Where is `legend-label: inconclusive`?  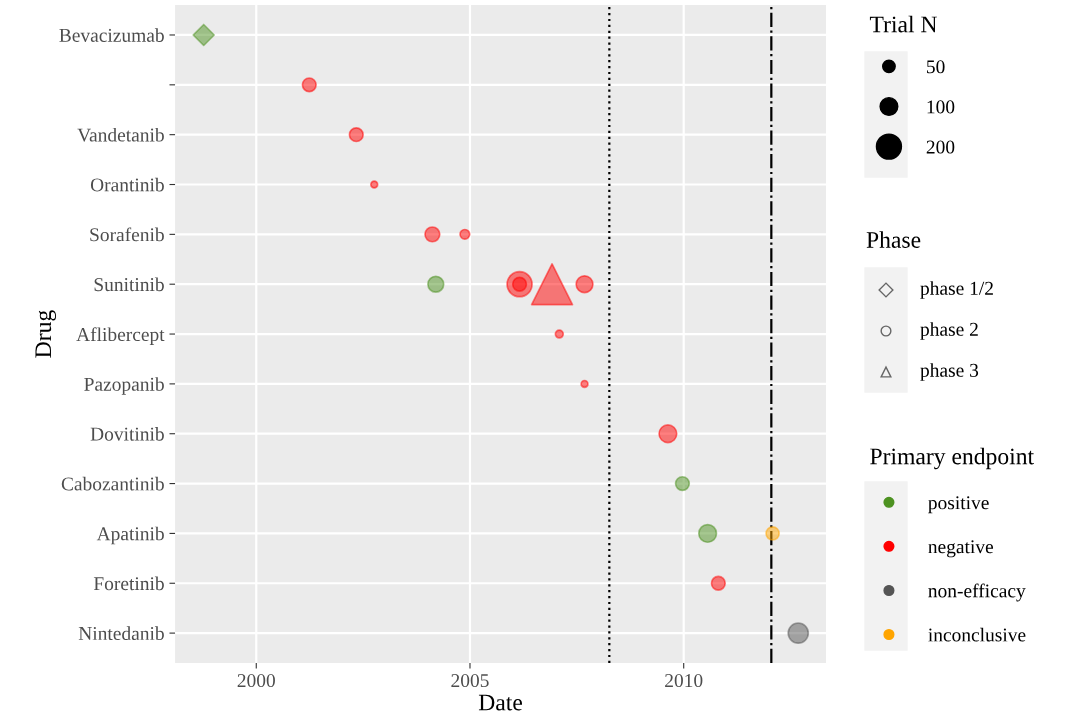 legend-label: inconclusive is located at coordinates (977, 634).